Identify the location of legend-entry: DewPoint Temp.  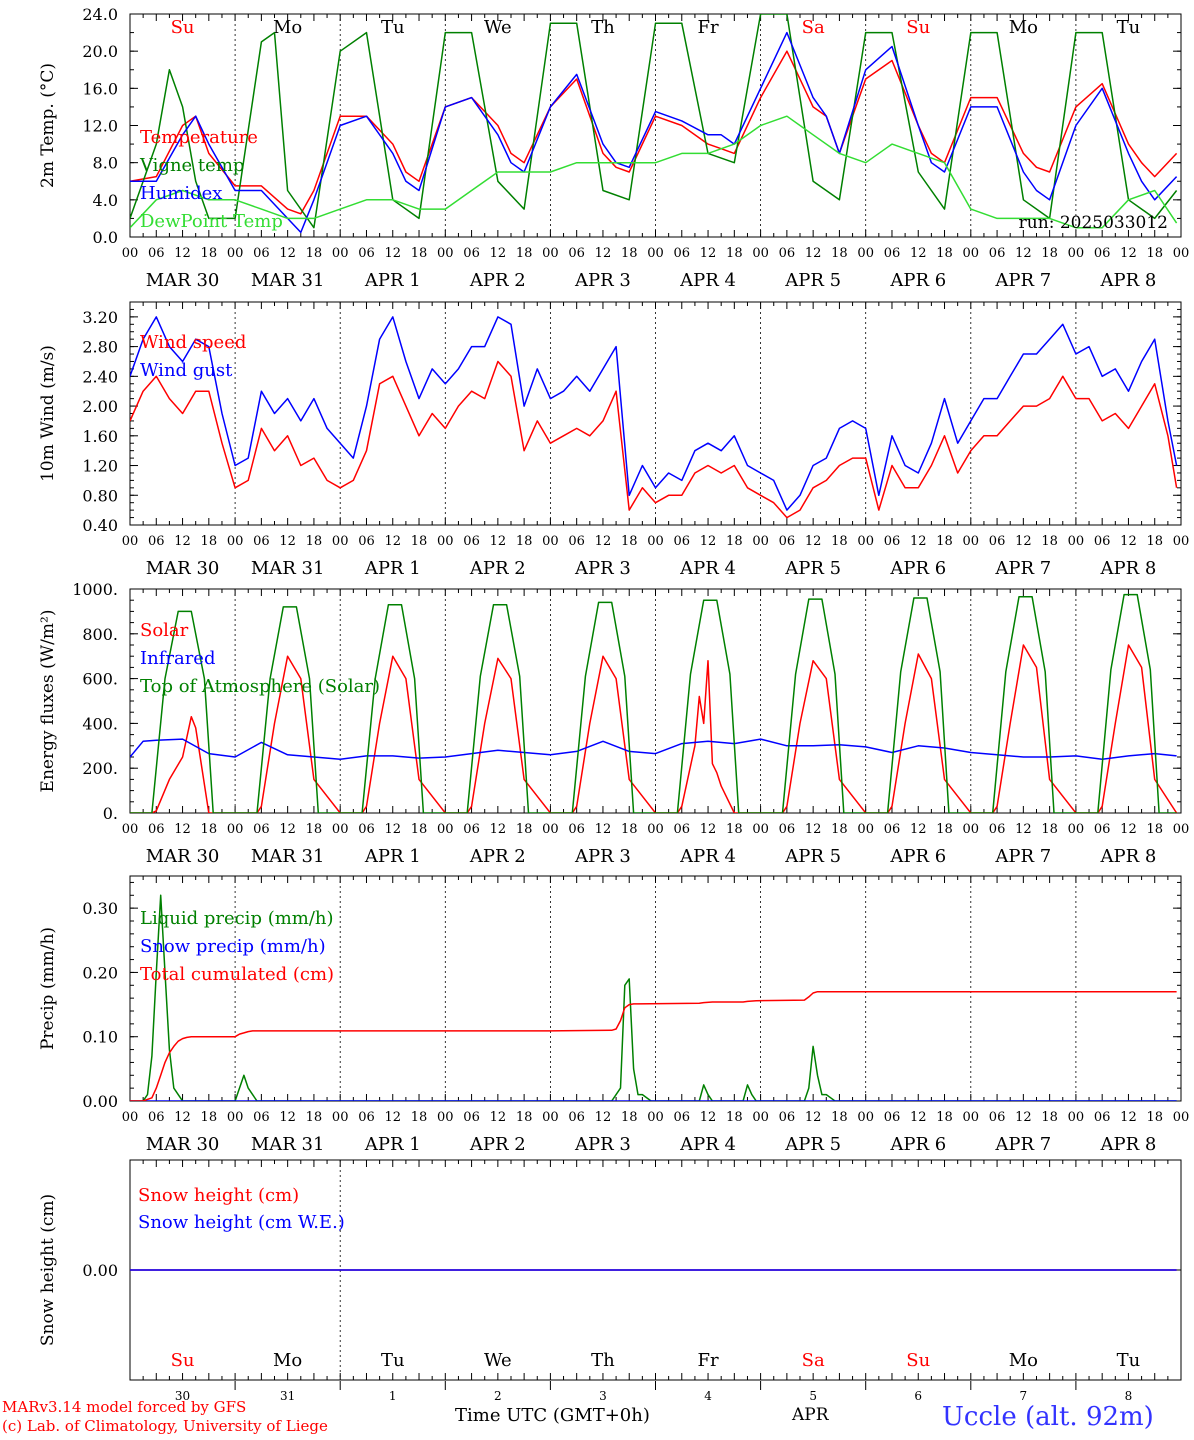
(211, 221).